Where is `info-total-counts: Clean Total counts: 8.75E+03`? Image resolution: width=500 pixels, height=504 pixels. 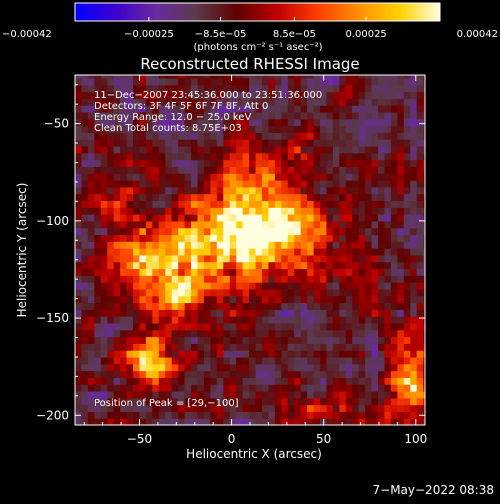
info-total-counts: Clean Total counts: 8.75E+03 is located at coordinates (168, 128).